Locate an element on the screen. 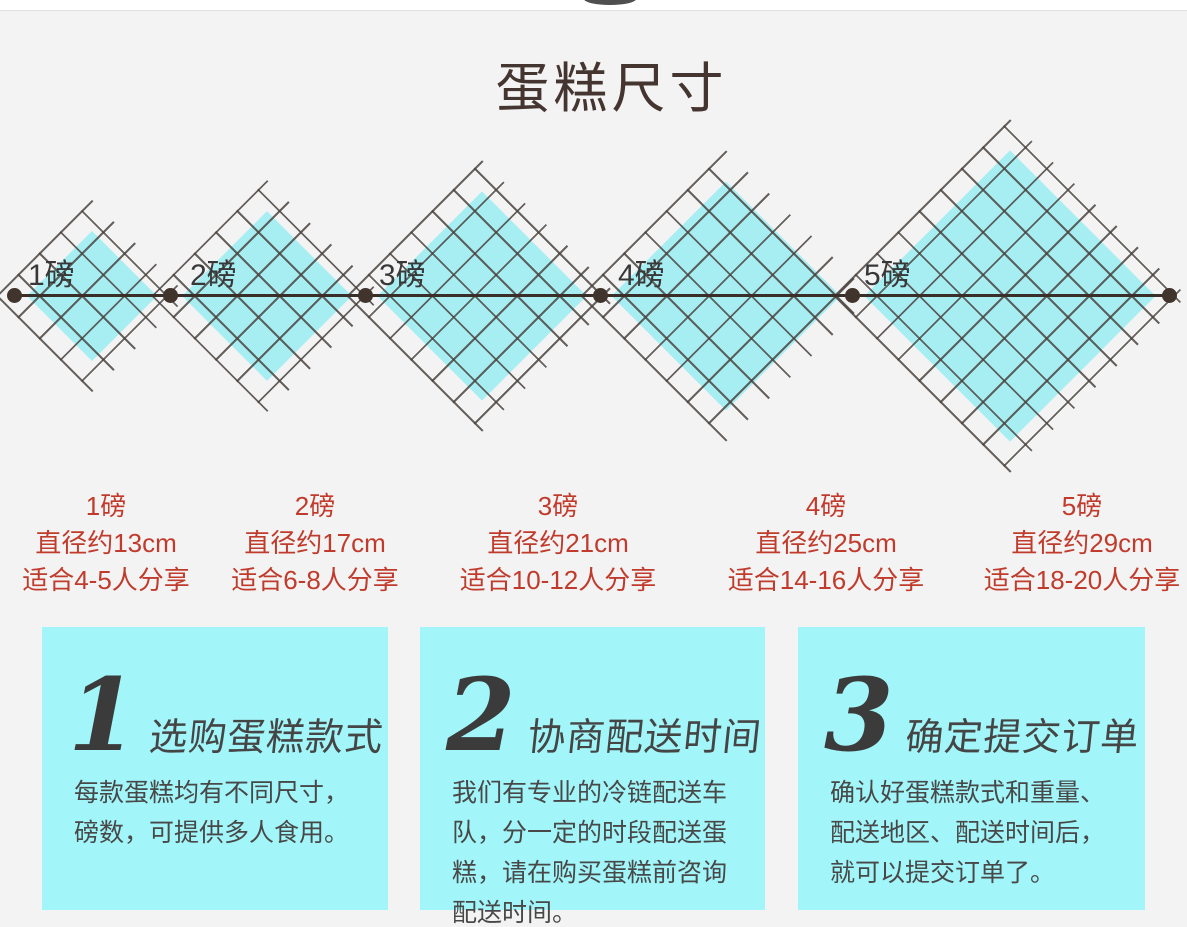 The height and width of the screenshot is (927, 1187). step-number: 3 is located at coordinates (859, 715).